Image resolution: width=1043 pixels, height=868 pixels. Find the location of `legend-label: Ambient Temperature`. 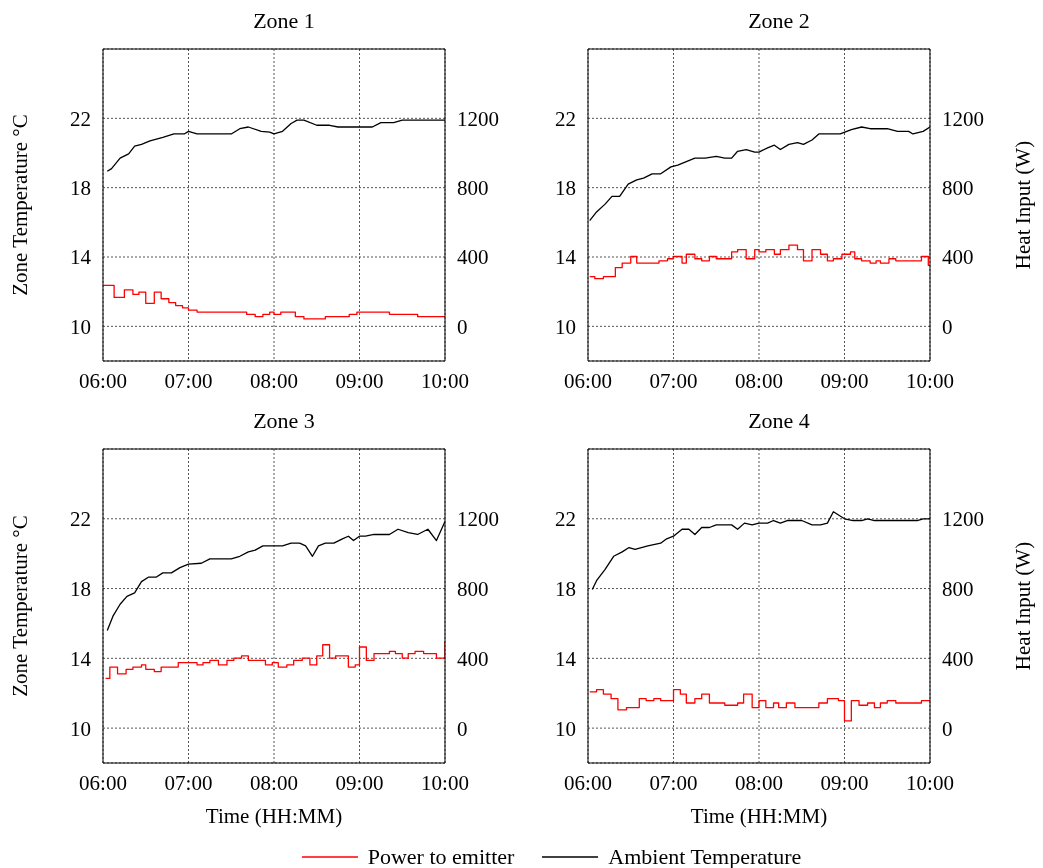

legend-label: Ambient Temperature is located at coordinates (705, 856).